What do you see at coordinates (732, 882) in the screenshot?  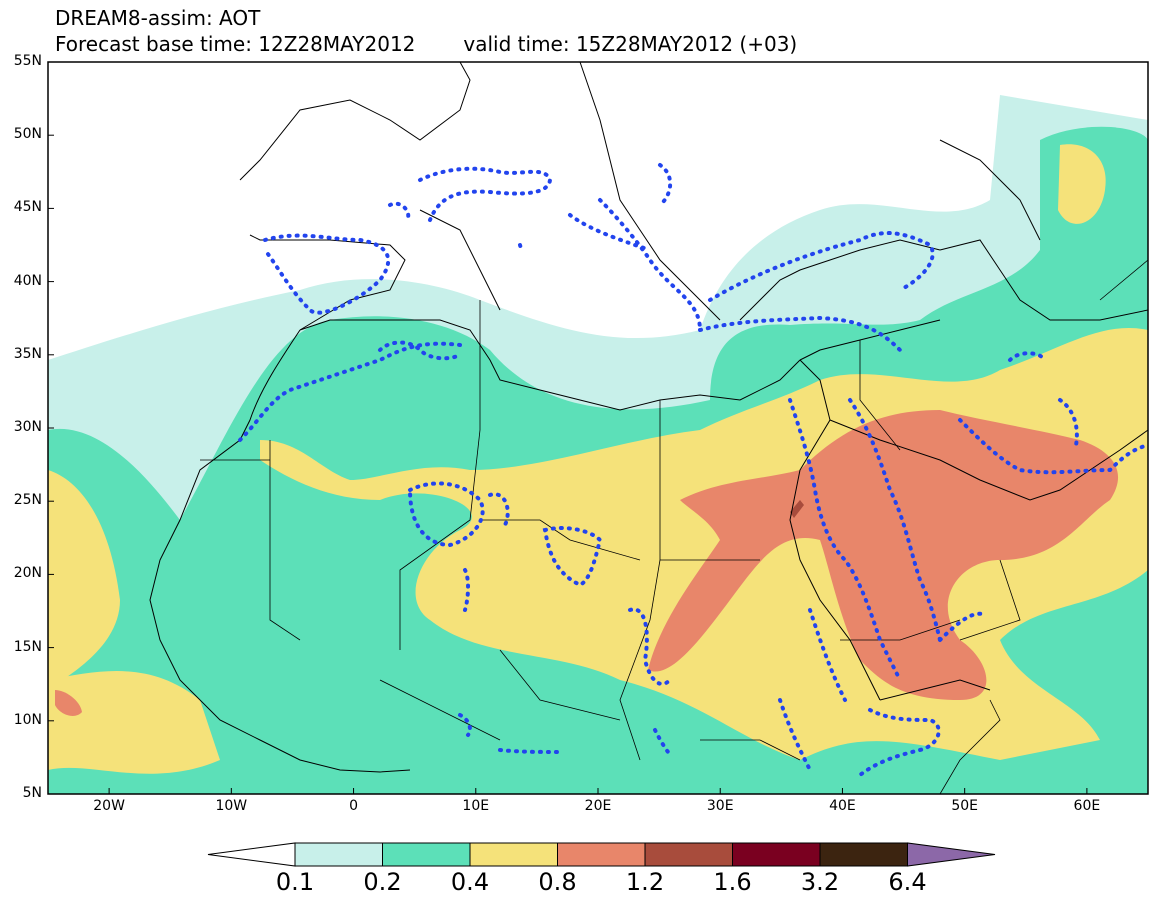 I see `colorbar-label: 1.6` at bounding box center [732, 882].